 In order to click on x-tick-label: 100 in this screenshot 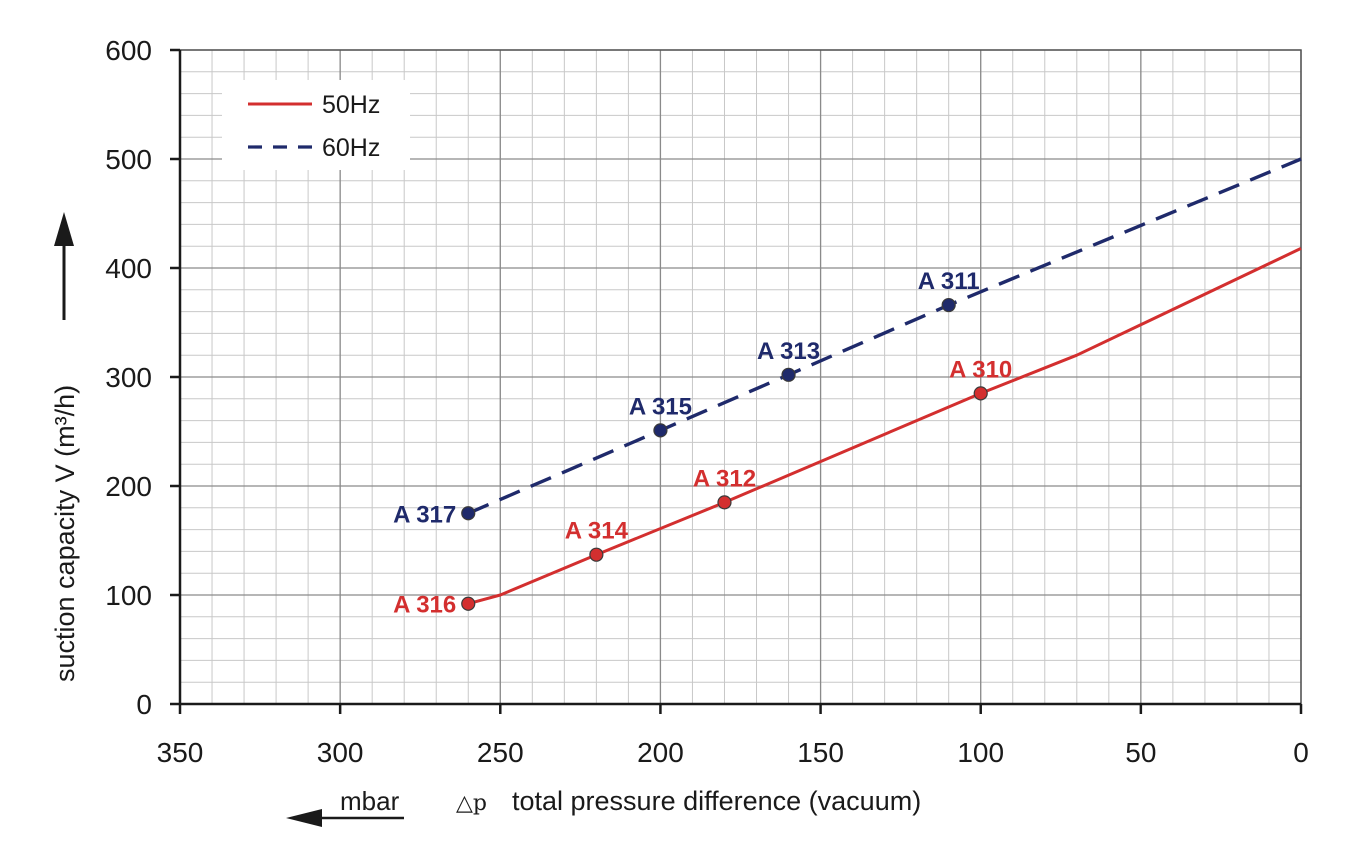, I will do `click(980, 752)`.